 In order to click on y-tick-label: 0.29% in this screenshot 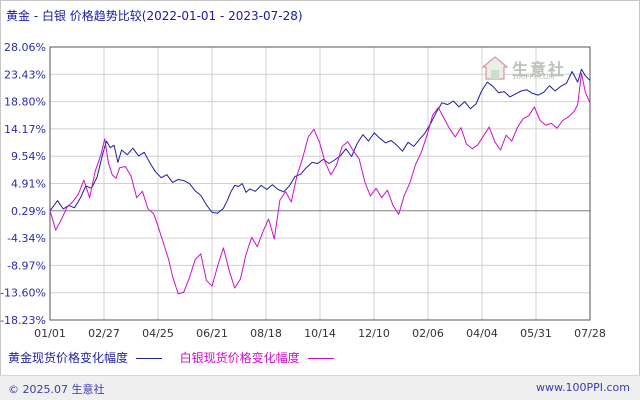, I will do `click(28, 211)`.